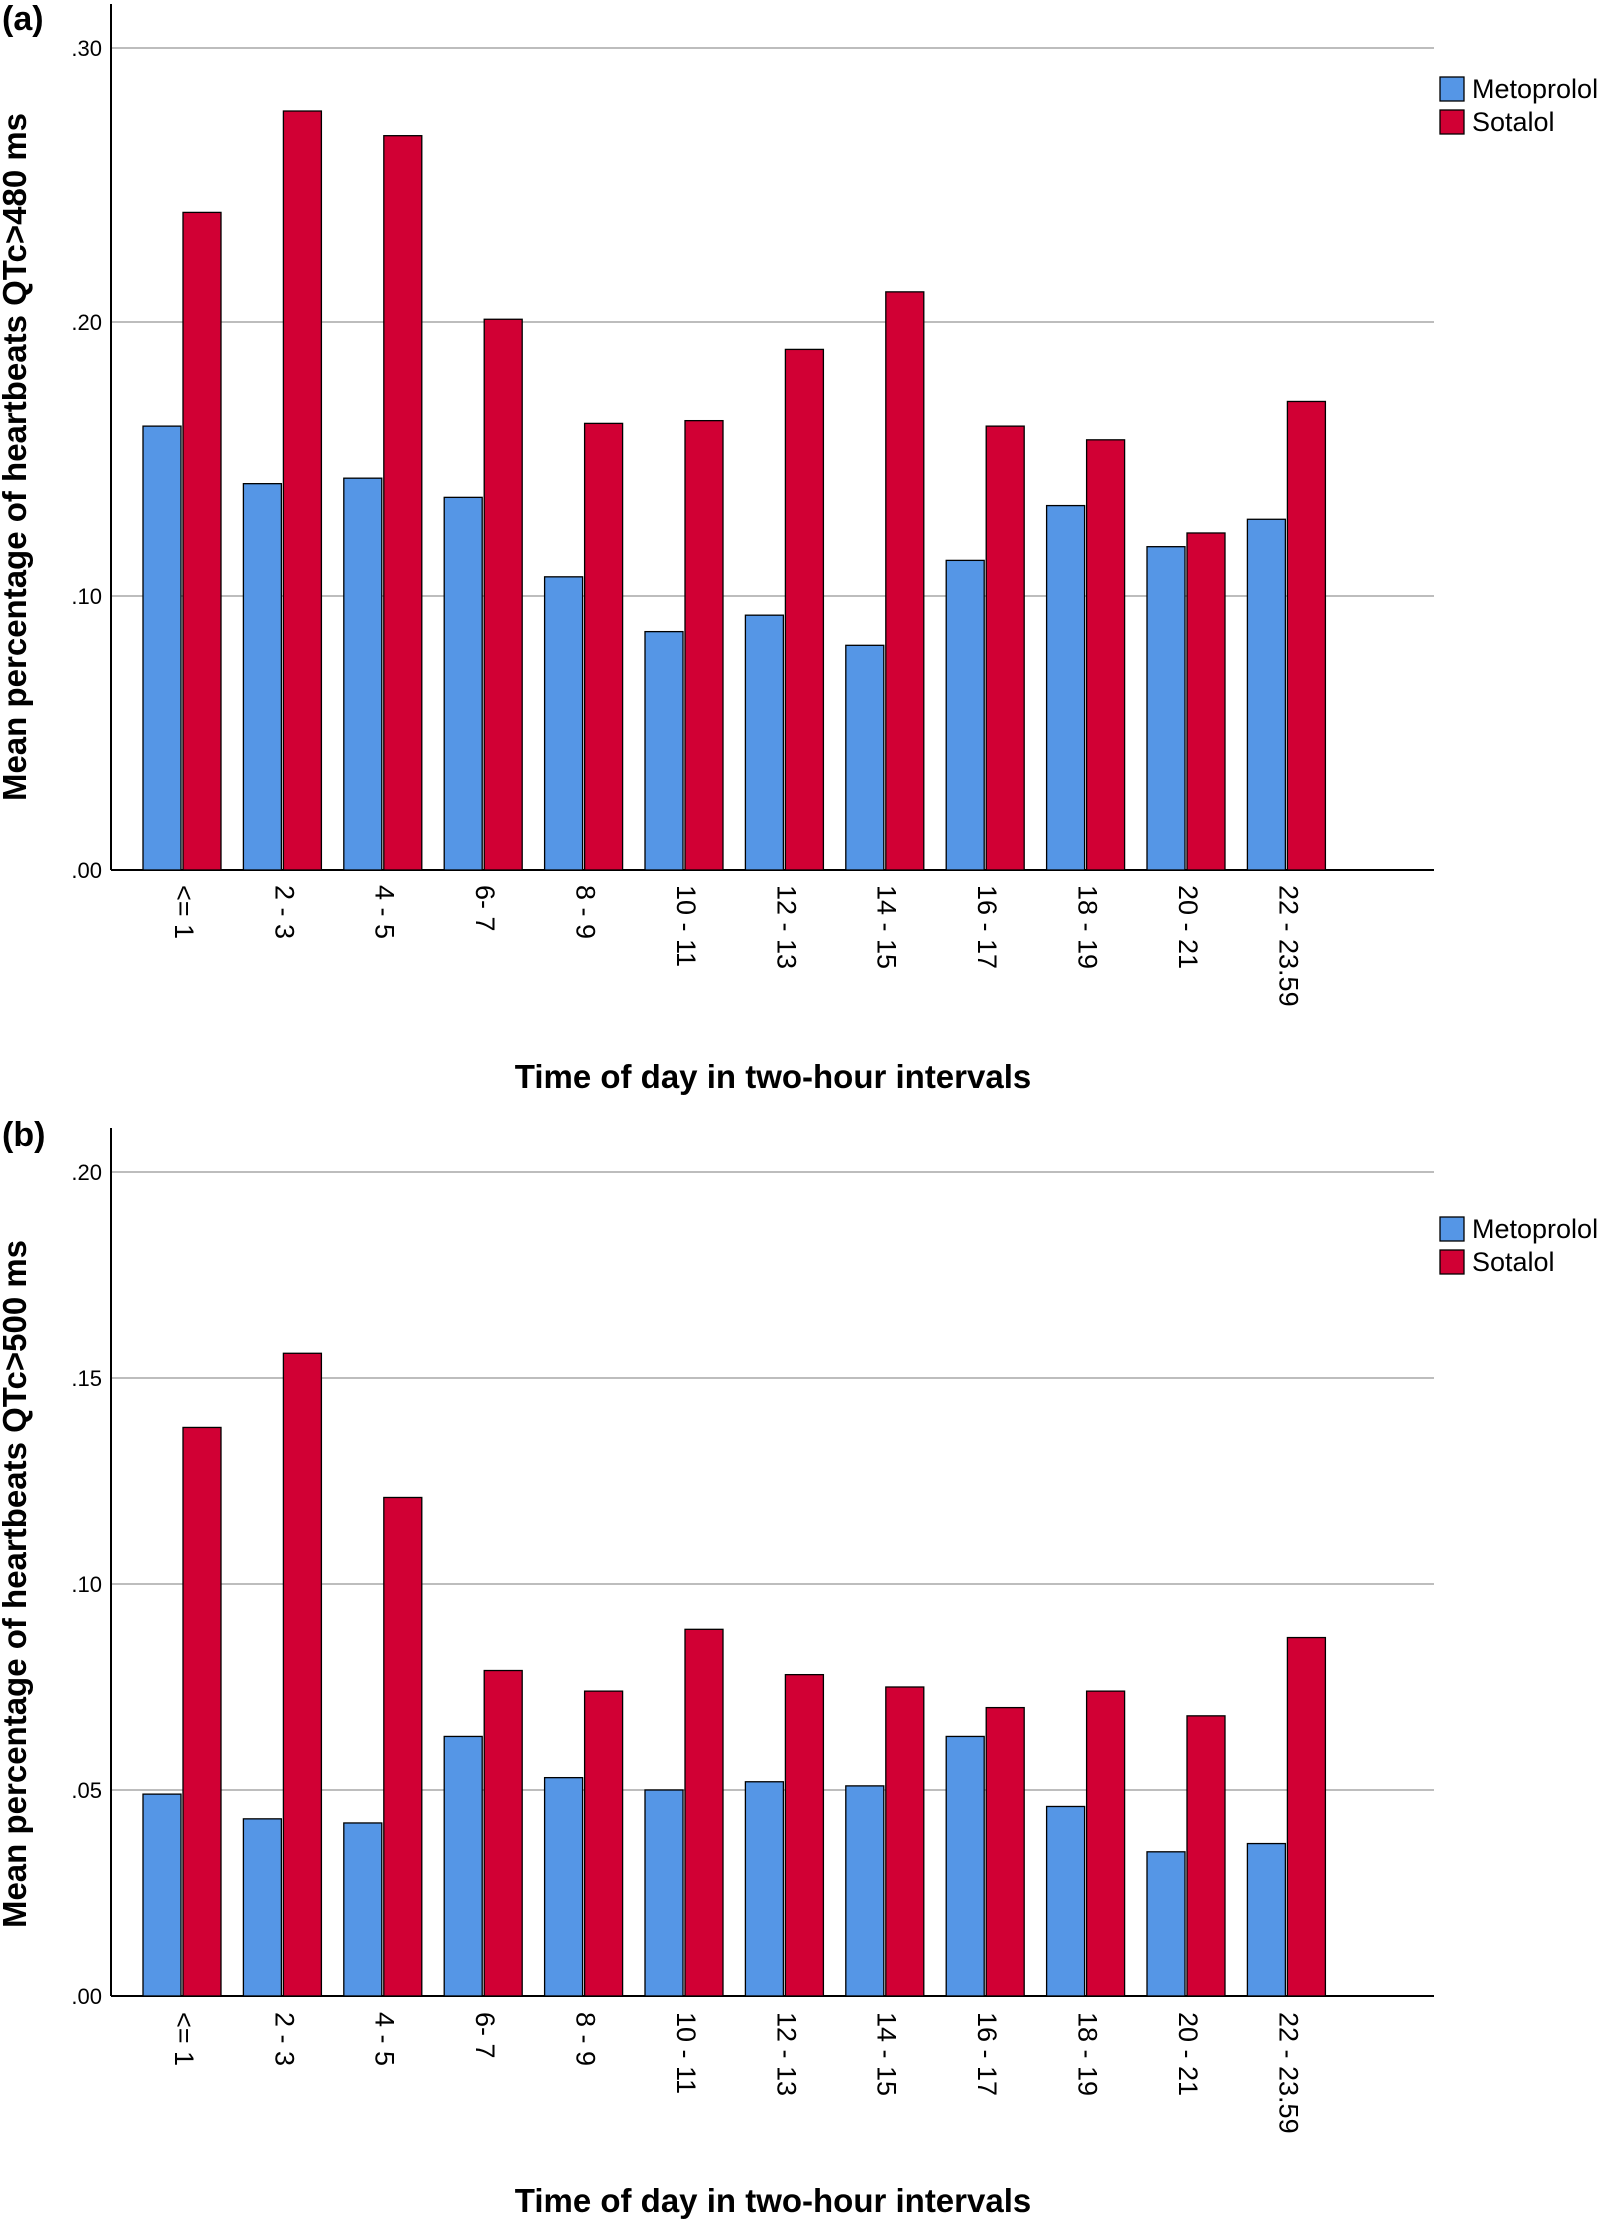 The image size is (1614, 2226). What do you see at coordinates (16, 457) in the screenshot?
I see `y-axis-title: Mean percentage of heartbeats QTc>480 ms` at bounding box center [16, 457].